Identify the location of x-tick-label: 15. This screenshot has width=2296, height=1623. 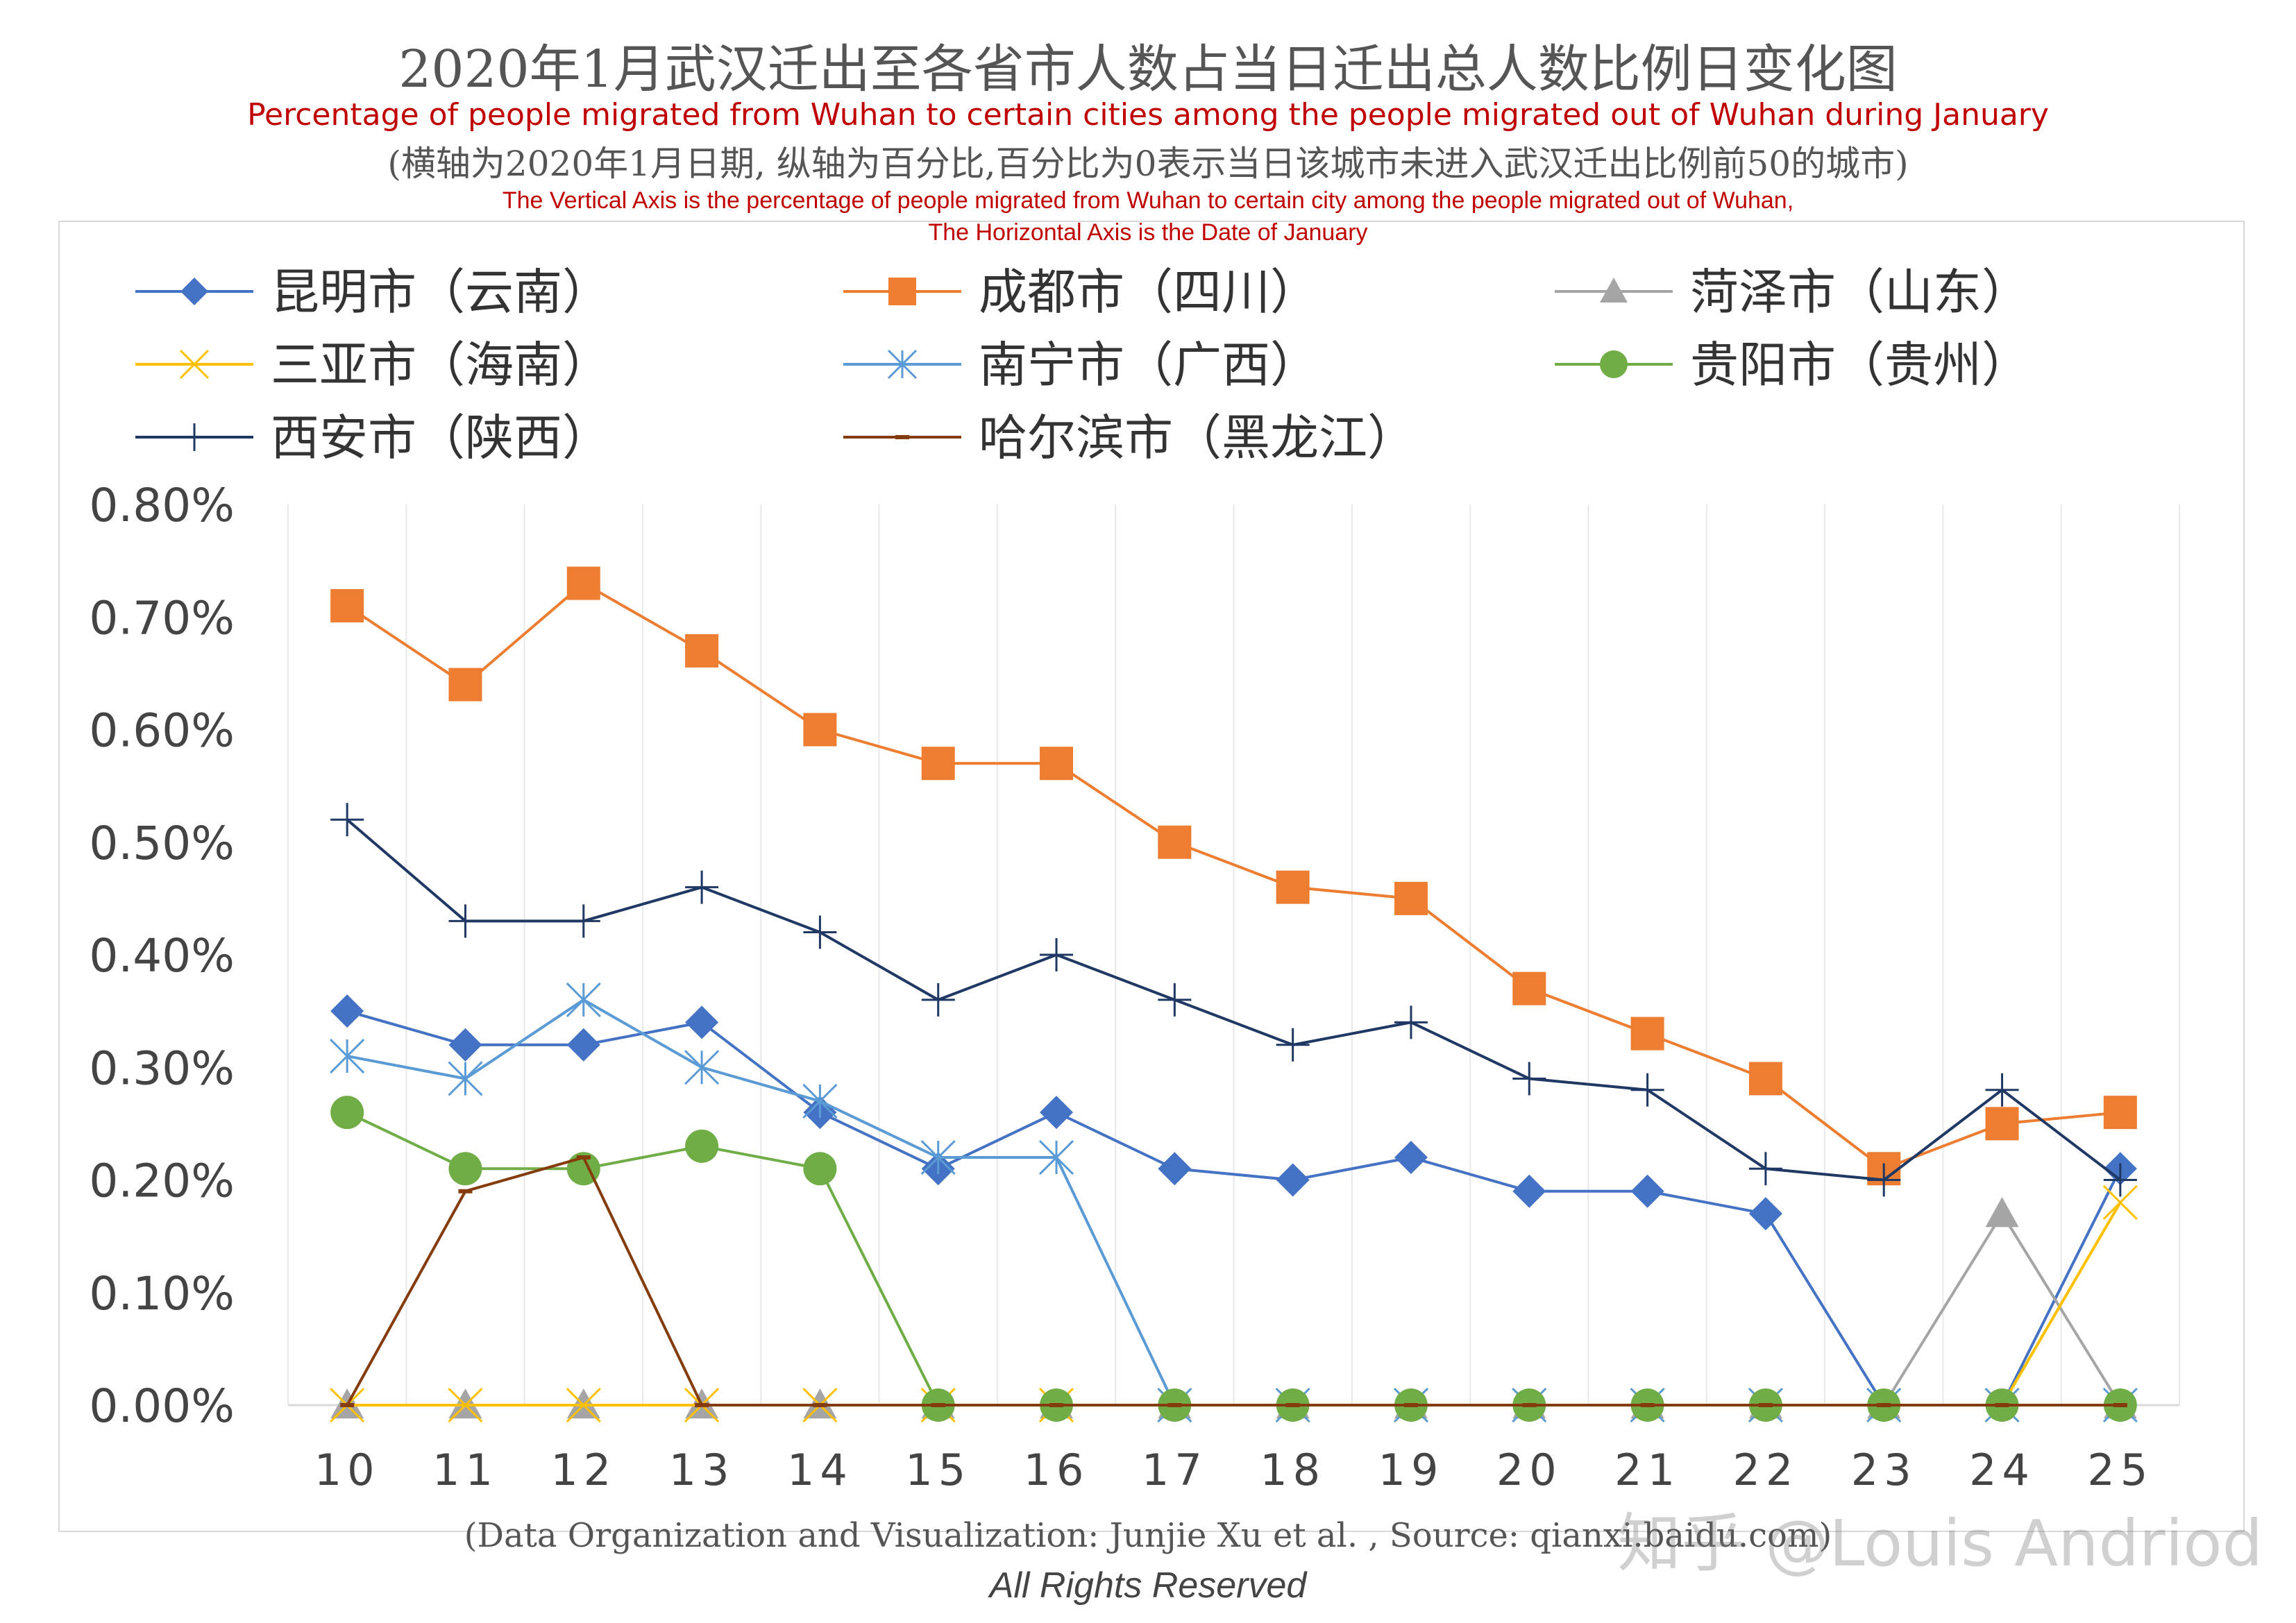
(938, 1470).